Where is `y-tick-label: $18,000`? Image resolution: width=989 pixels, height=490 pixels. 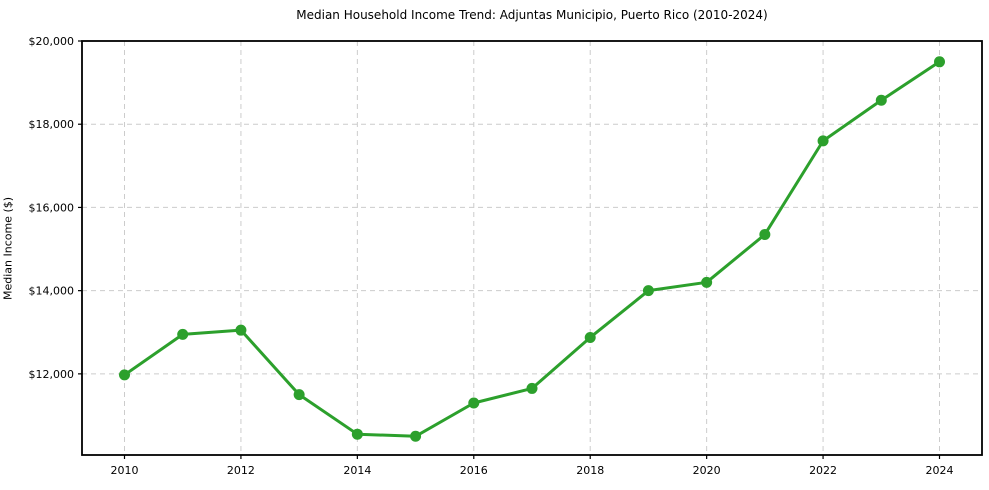
y-tick-label: $18,000 is located at coordinates (52, 124).